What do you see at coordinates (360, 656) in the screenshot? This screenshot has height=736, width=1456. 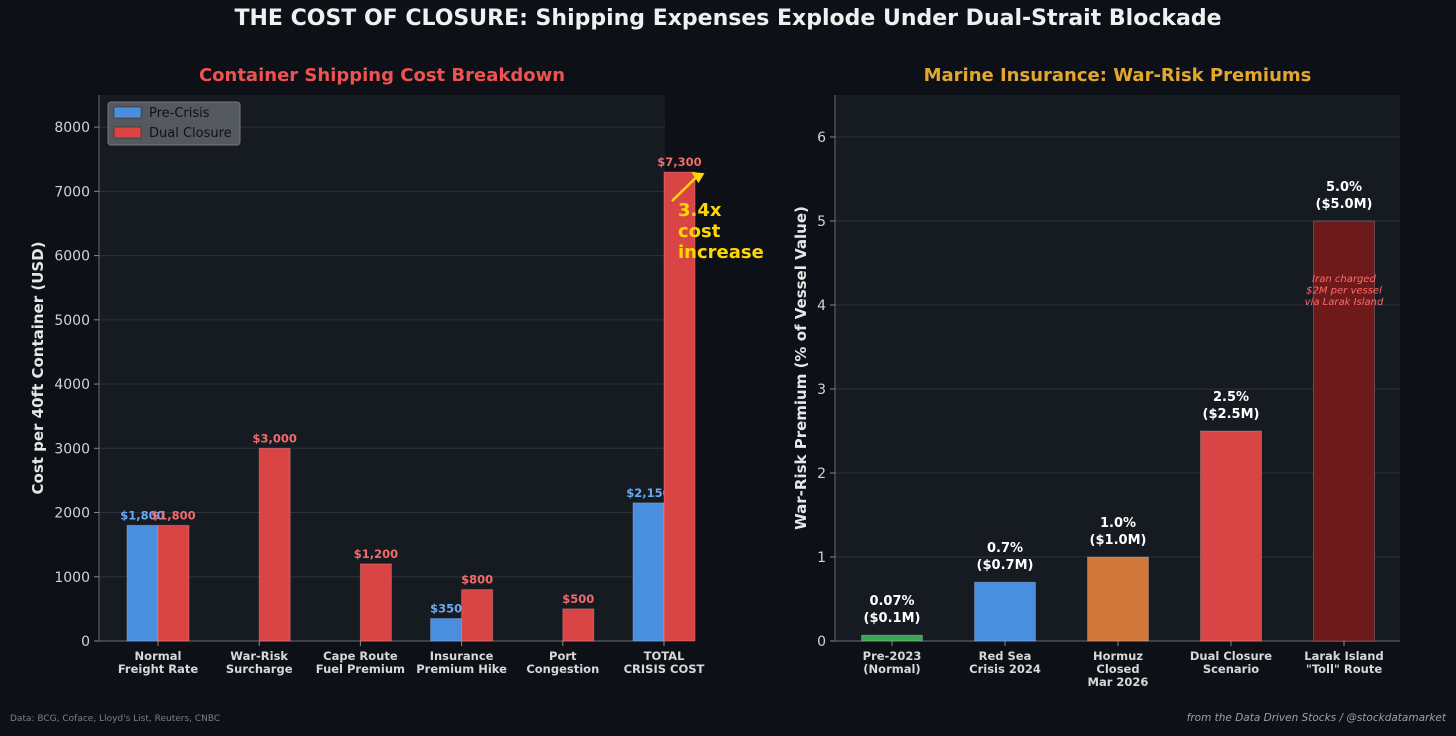 I see `left-category-label-line: Cape Route` at bounding box center [360, 656].